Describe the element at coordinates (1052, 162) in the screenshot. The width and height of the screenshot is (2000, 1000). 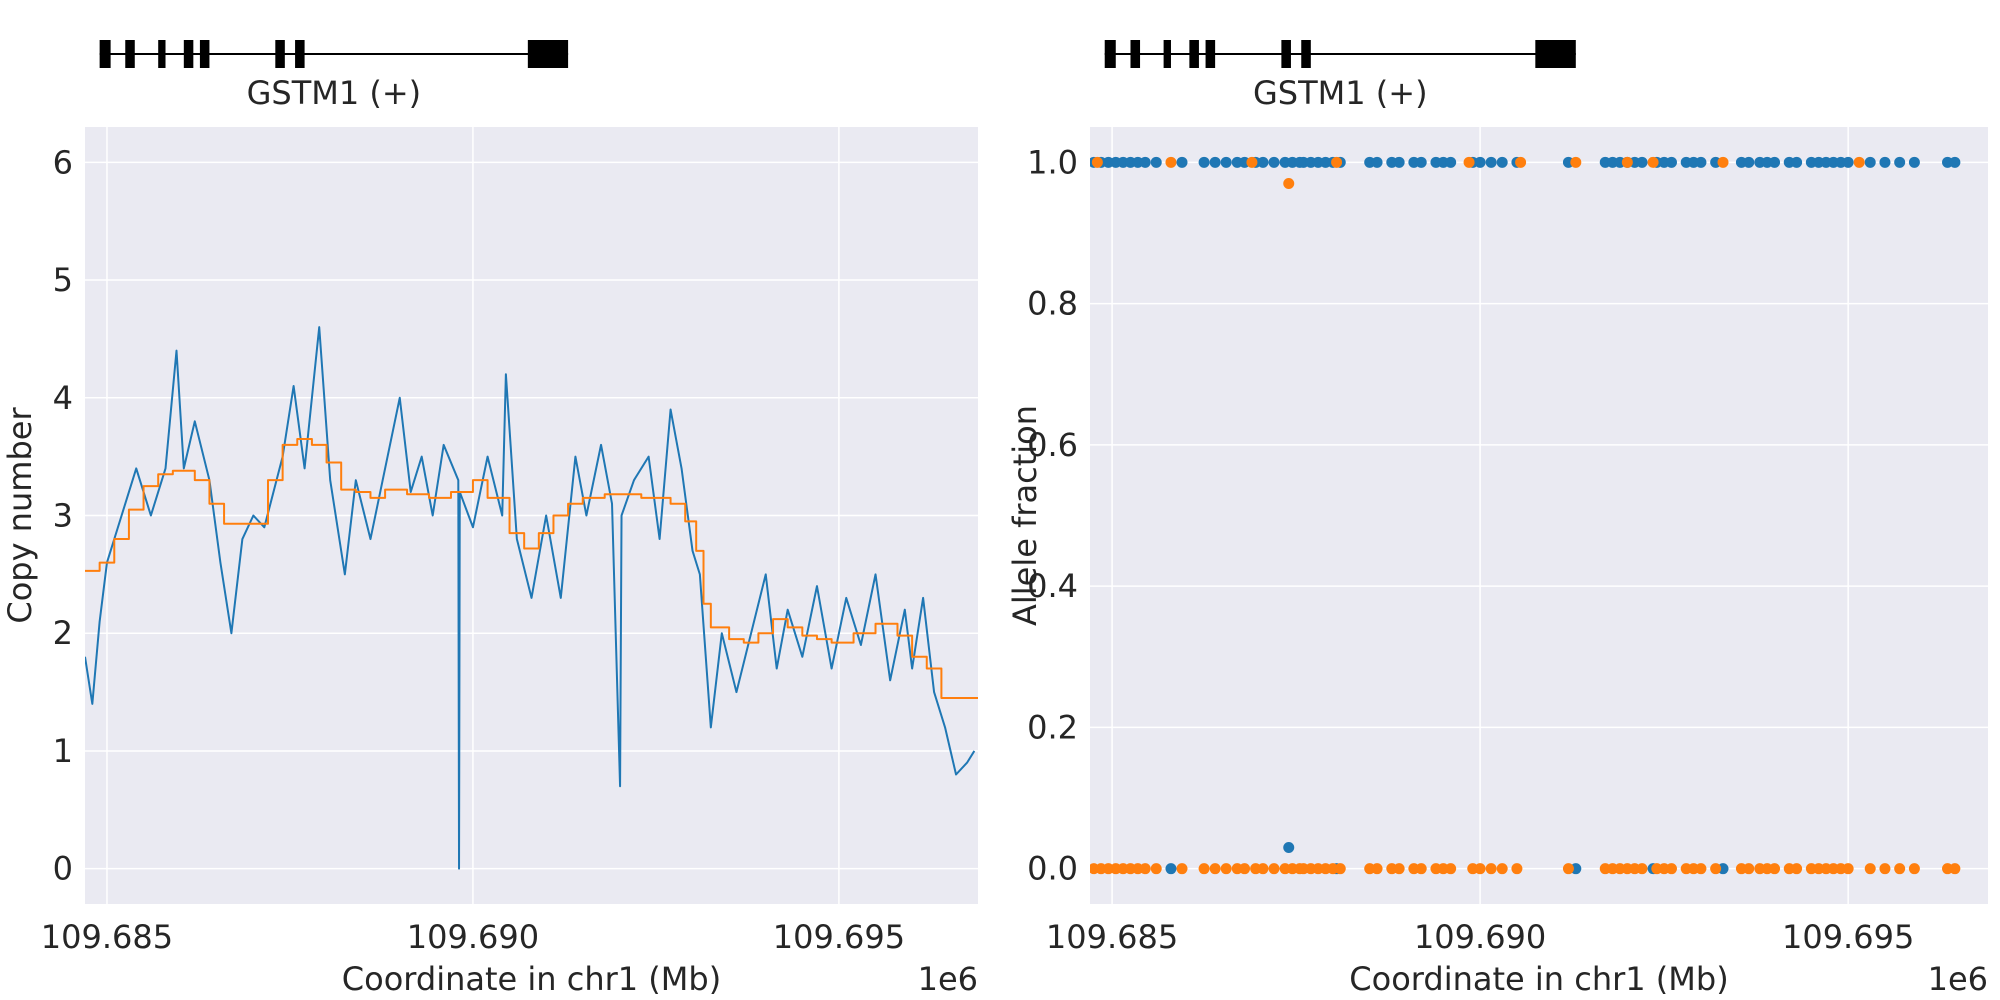
I see `y-tick-label: 1.0` at that location.